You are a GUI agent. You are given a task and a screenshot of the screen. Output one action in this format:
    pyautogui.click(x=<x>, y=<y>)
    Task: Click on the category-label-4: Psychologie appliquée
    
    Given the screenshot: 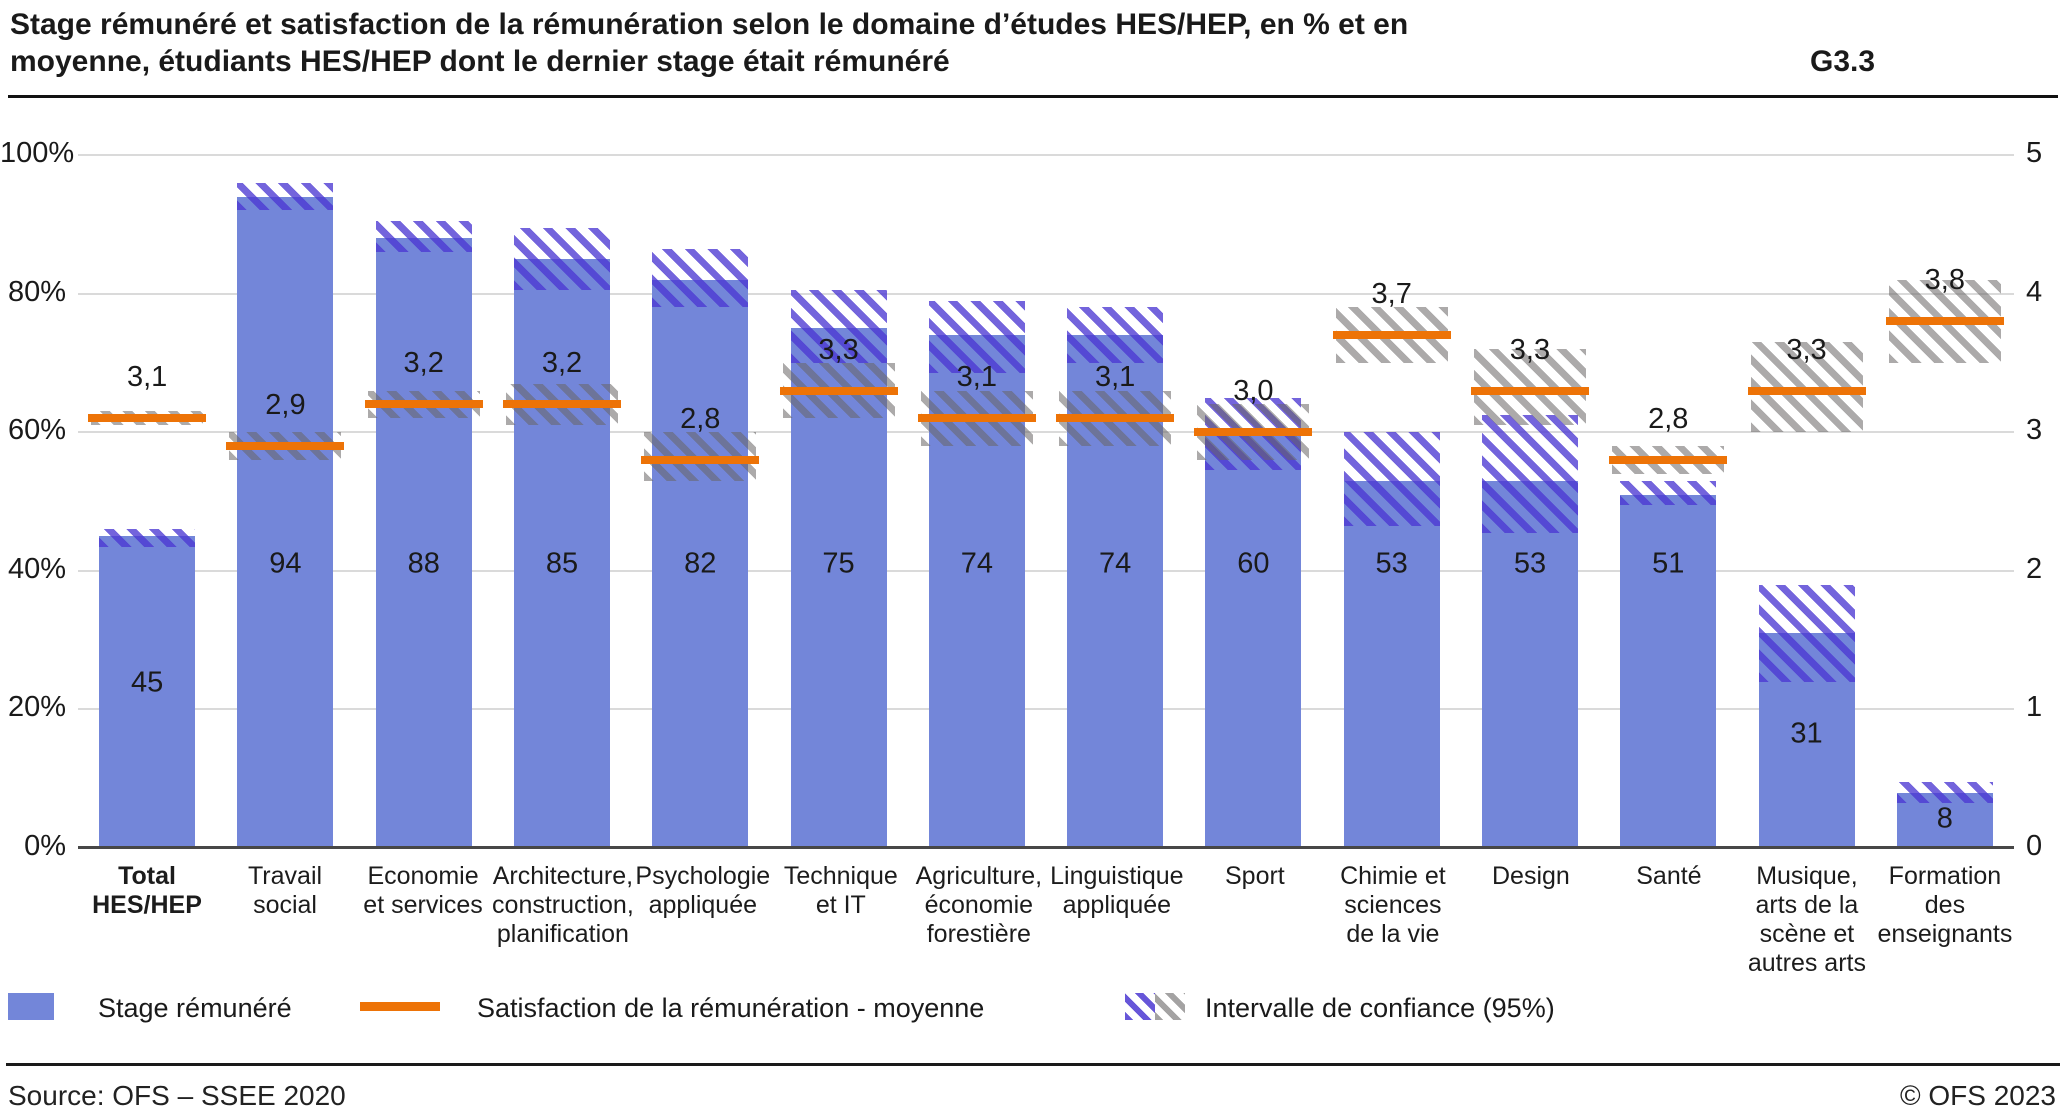 What is the action you would take?
    pyautogui.click(x=703, y=890)
    